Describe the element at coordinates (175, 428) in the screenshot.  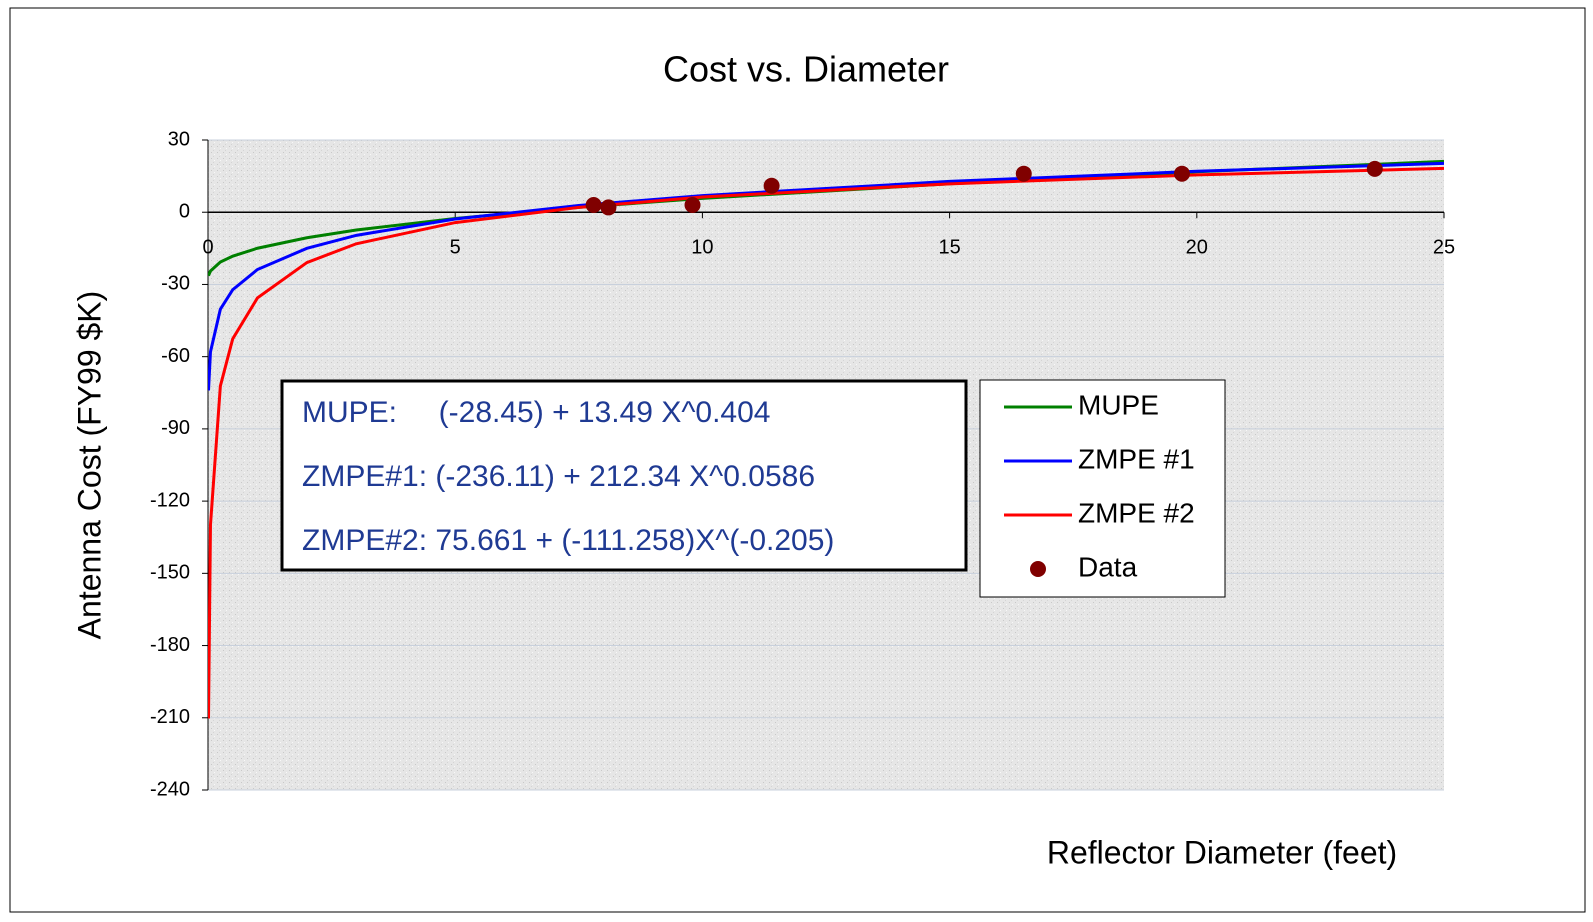
I see `y-tick-label: -90` at that location.